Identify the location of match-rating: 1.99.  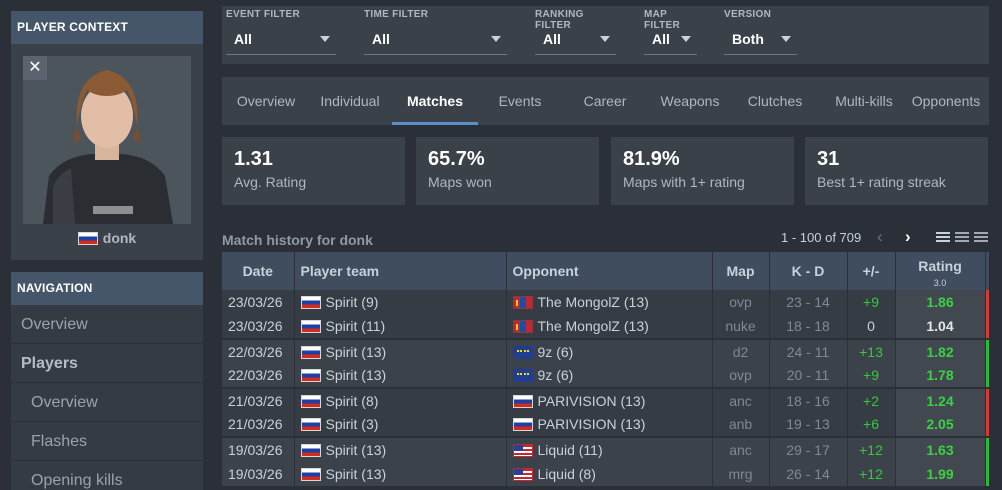
(940, 473).